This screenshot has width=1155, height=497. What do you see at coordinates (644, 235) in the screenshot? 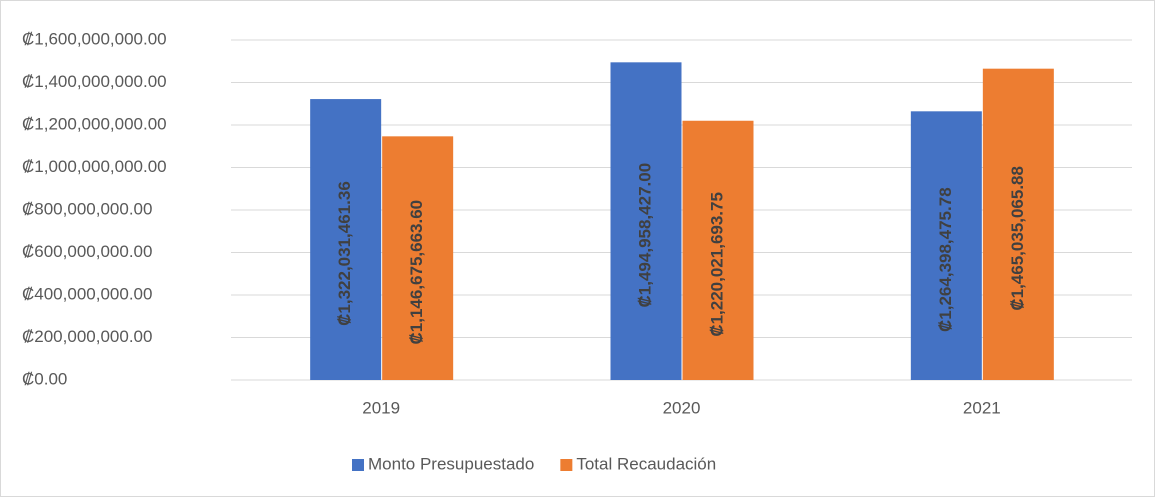
I see `value-label: ₡1,494,958,427.00` at bounding box center [644, 235].